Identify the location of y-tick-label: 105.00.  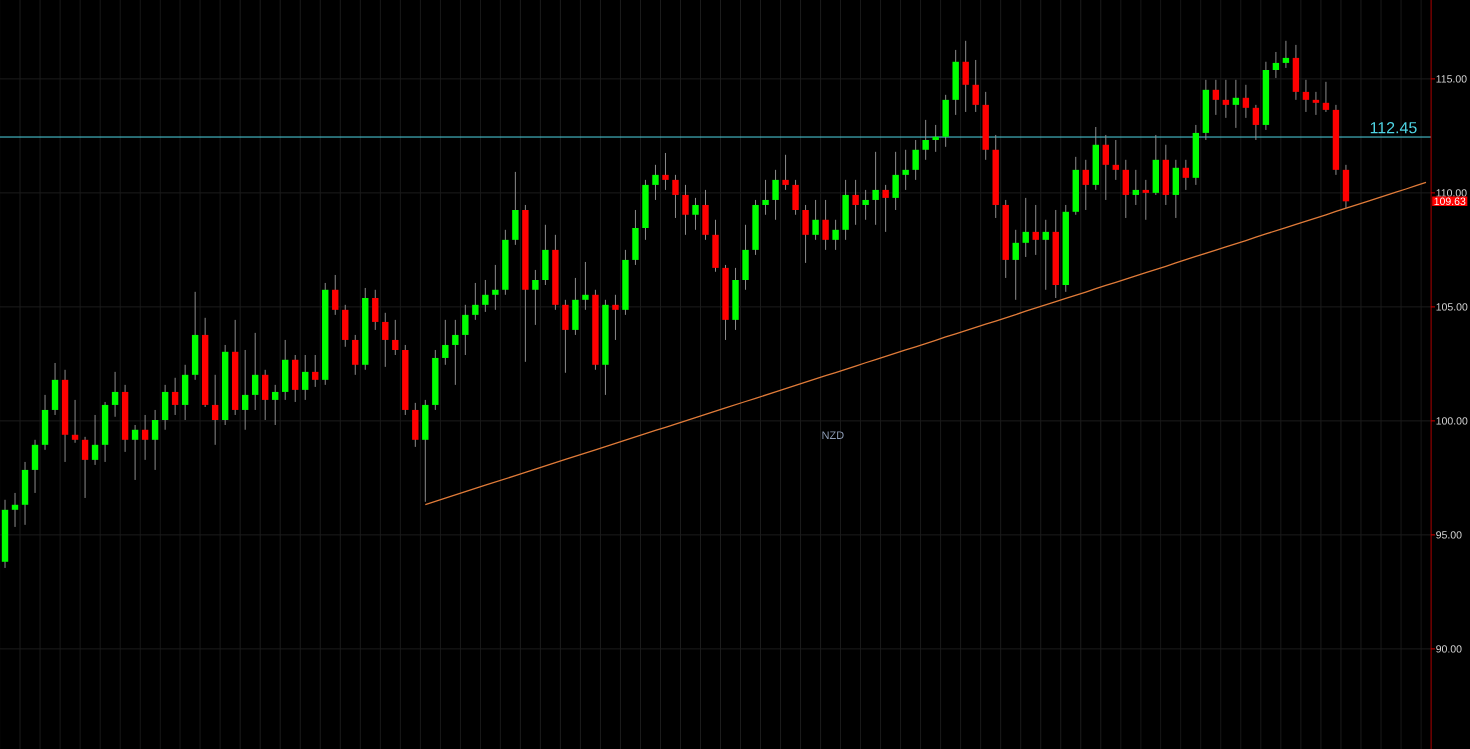
(1452, 307).